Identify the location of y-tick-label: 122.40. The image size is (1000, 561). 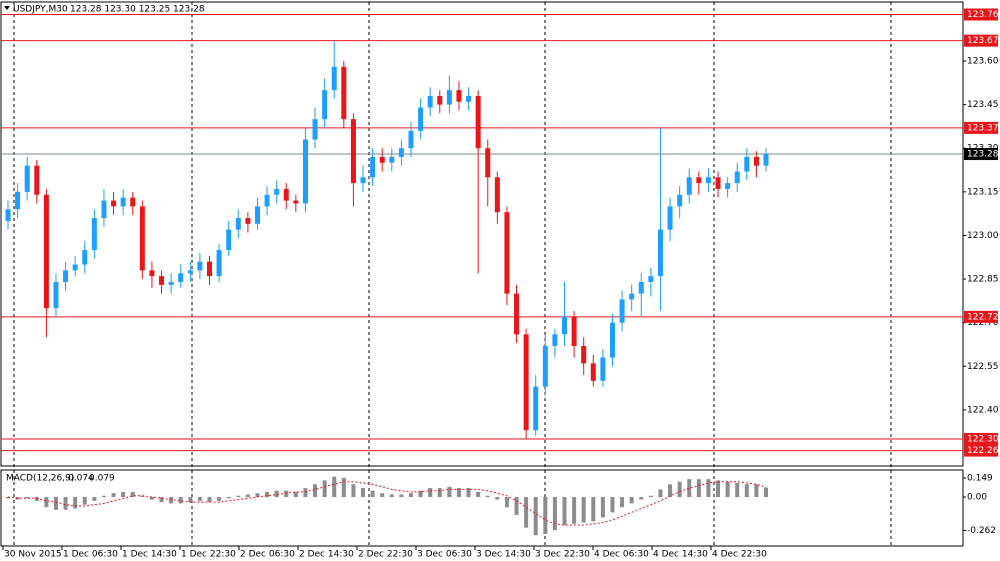
(983, 410).